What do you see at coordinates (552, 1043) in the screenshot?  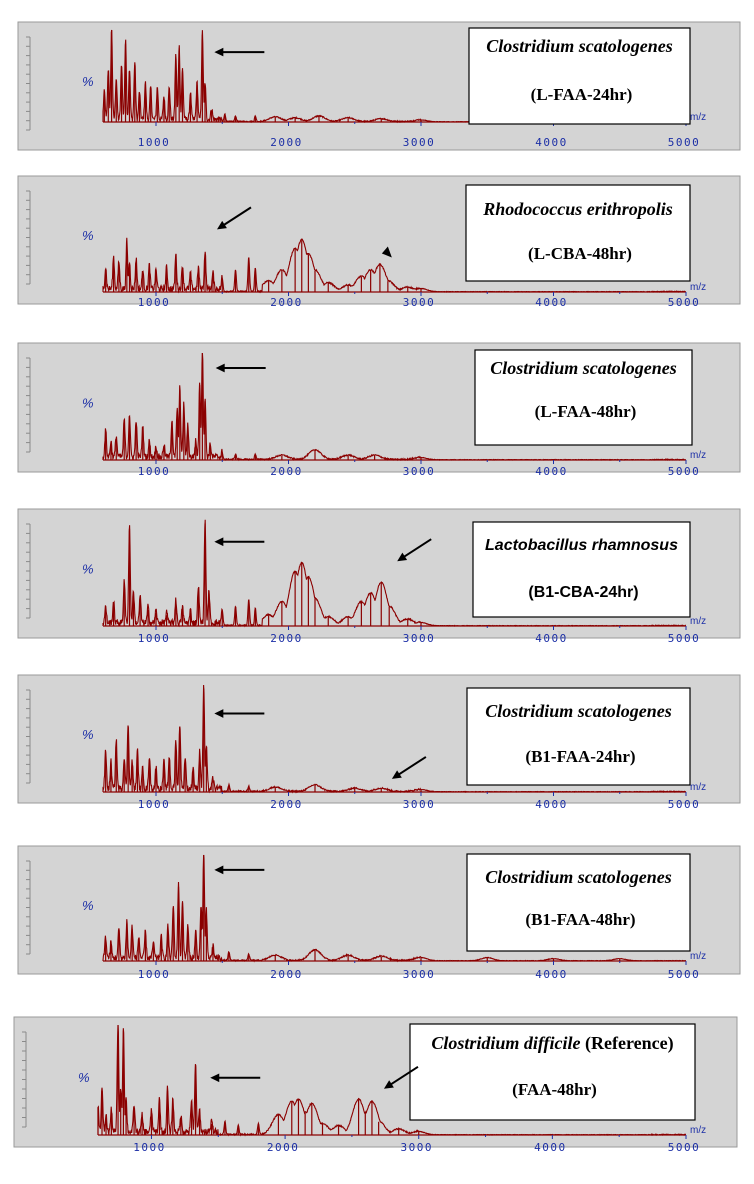 I see `species-title: Clostridium difficile (Reference)` at bounding box center [552, 1043].